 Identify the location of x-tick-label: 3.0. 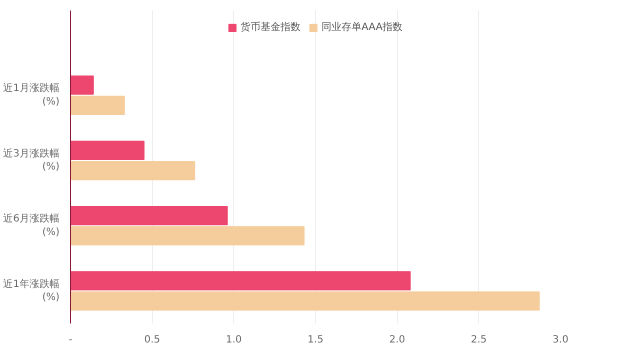
(560, 340).